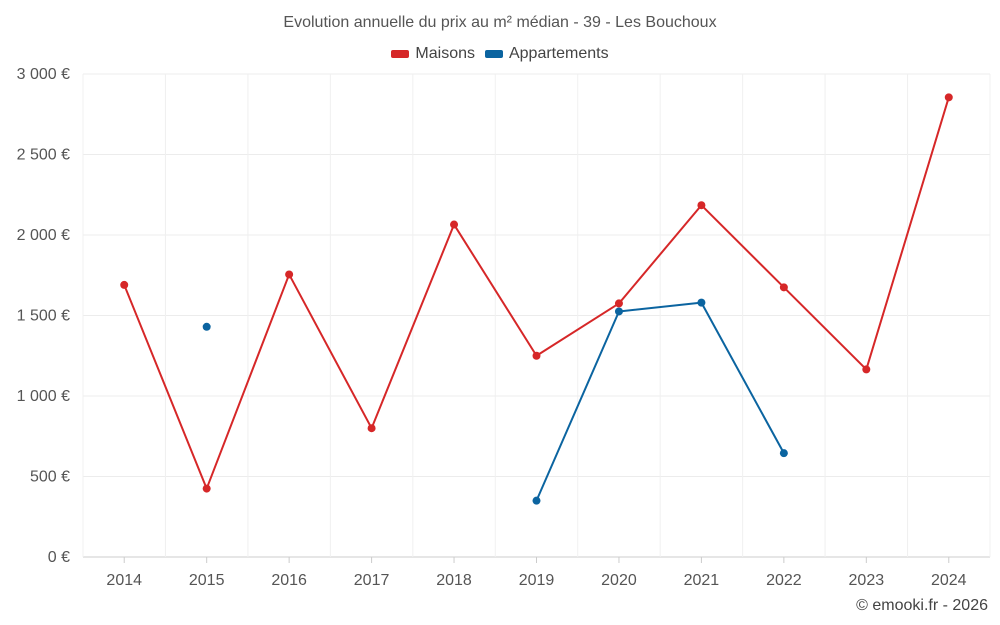 This screenshot has width=1000, height=625. Describe the element at coordinates (372, 580) in the screenshot. I see `x-tick-label: 2017` at that location.